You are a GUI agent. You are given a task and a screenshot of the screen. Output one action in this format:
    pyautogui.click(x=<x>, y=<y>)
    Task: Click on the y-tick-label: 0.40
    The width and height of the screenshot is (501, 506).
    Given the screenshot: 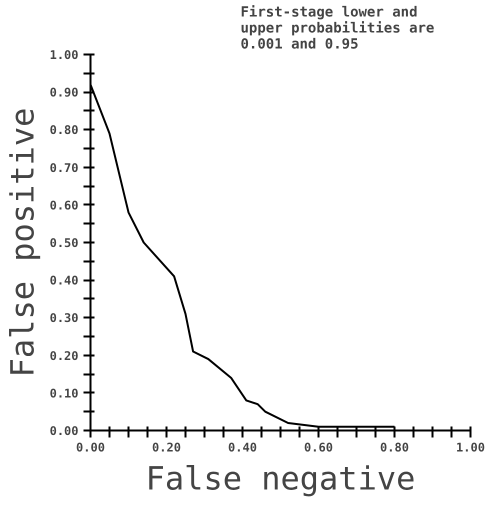 What is the action you would take?
    pyautogui.click(x=64, y=281)
    